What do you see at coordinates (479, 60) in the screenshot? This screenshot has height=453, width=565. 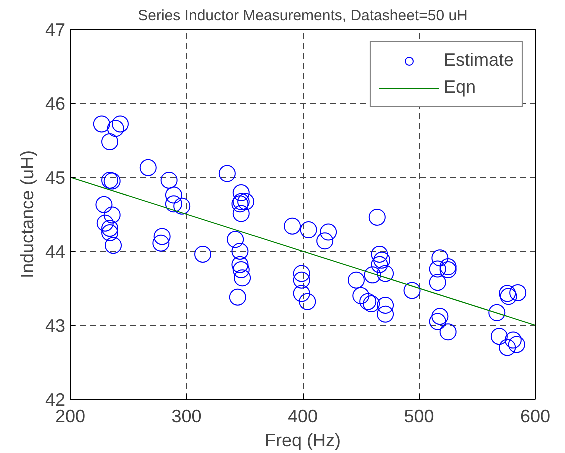 I see `legend-label: Estimate` at bounding box center [479, 60].